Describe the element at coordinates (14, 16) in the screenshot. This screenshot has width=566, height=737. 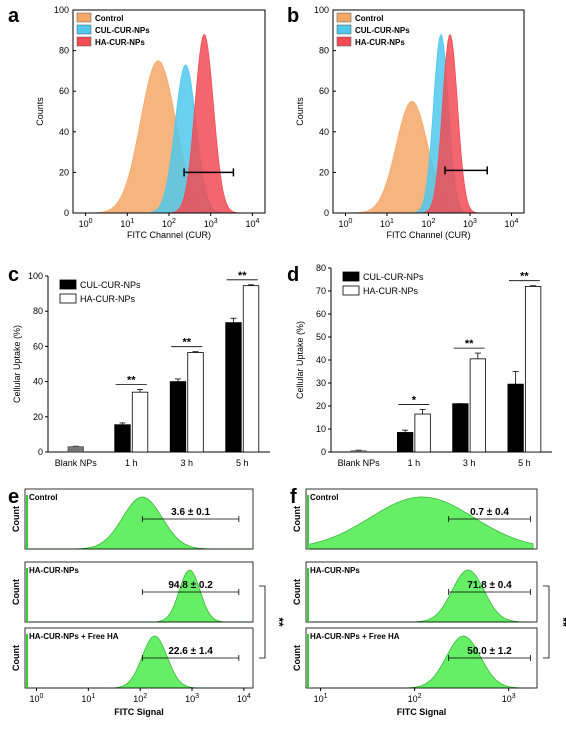
I see `panel-letter-a: a` at that location.